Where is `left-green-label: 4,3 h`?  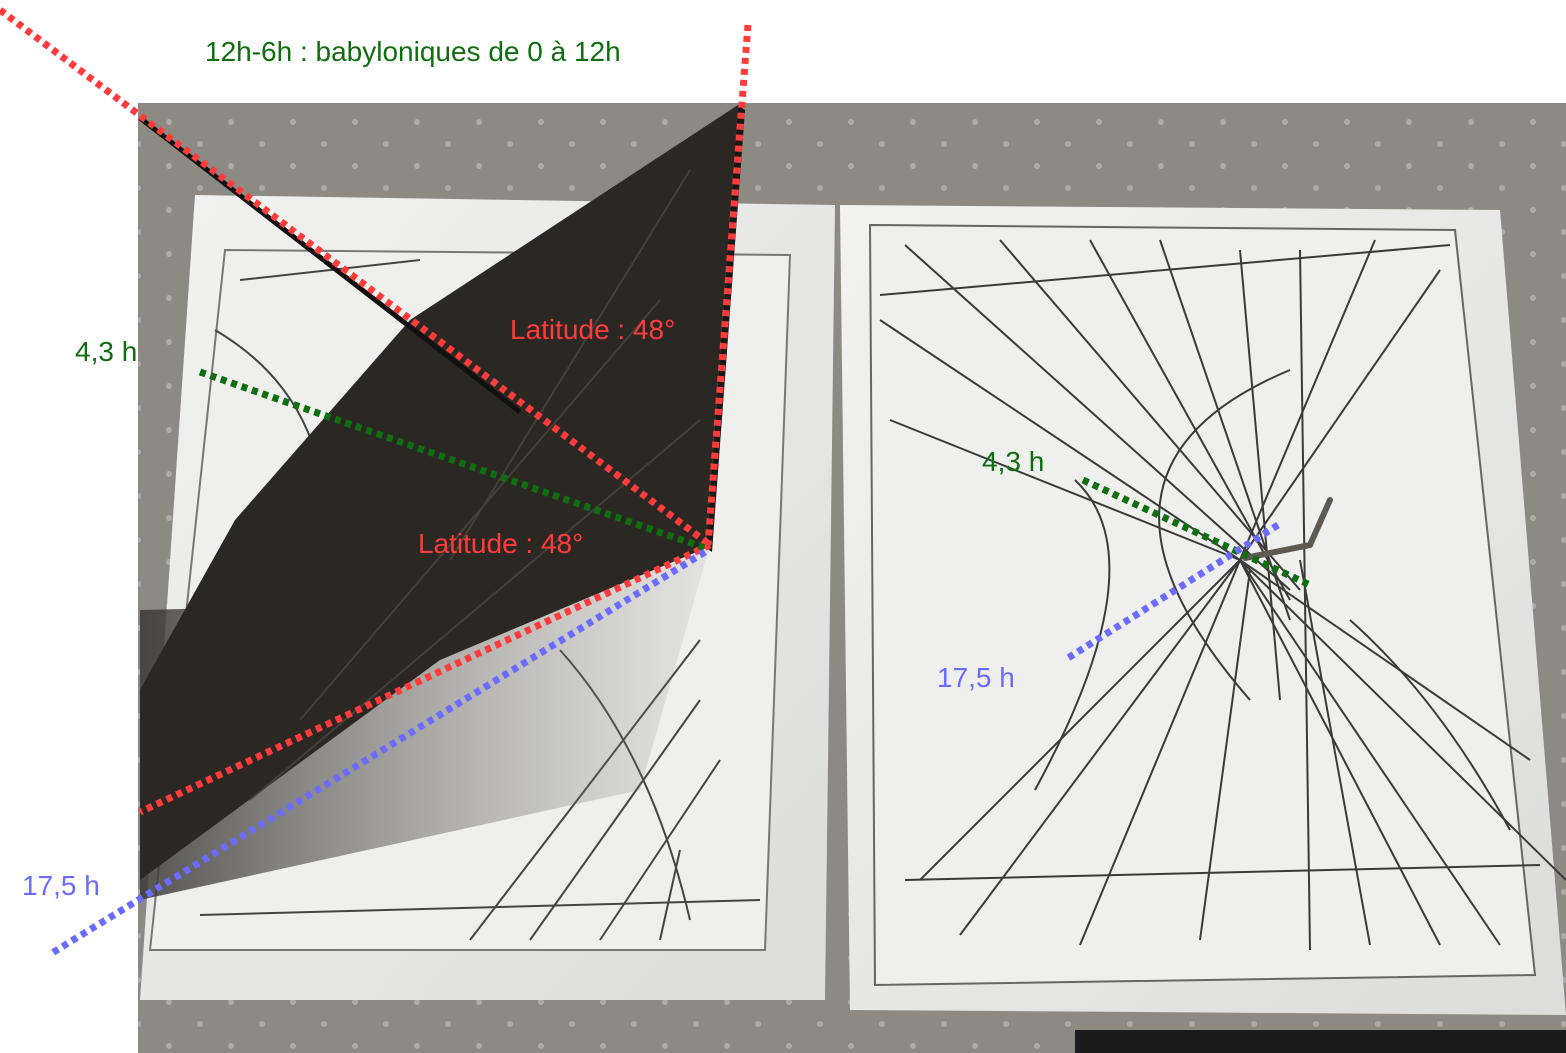
left-green-label: 4,3 h is located at coordinates (106, 351).